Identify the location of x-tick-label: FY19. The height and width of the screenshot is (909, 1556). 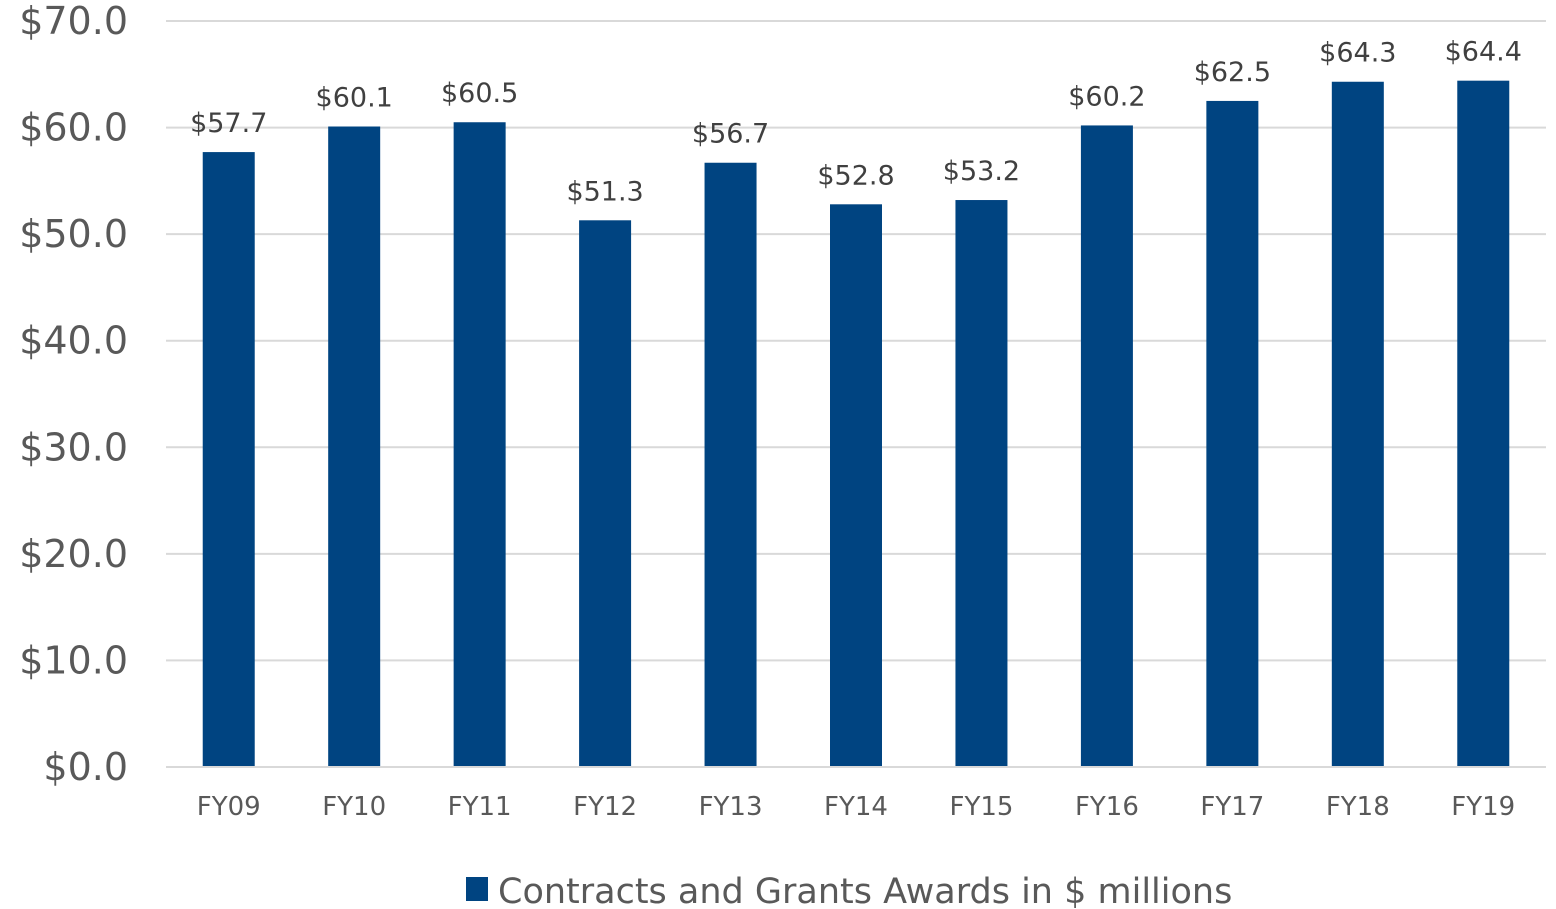
(1483, 807).